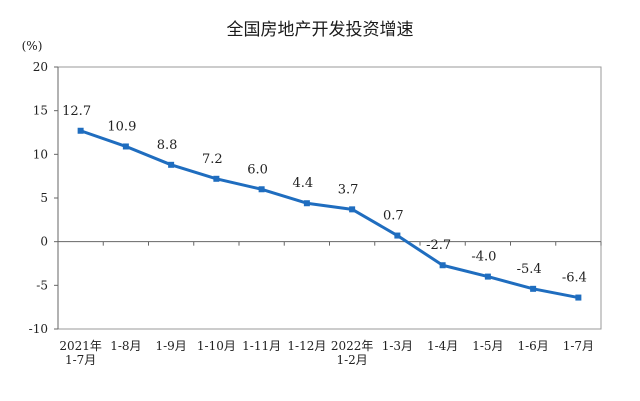 The height and width of the screenshot is (401, 640). Describe the element at coordinates (529, 269) in the screenshot. I see `data-label: -5.4` at that location.